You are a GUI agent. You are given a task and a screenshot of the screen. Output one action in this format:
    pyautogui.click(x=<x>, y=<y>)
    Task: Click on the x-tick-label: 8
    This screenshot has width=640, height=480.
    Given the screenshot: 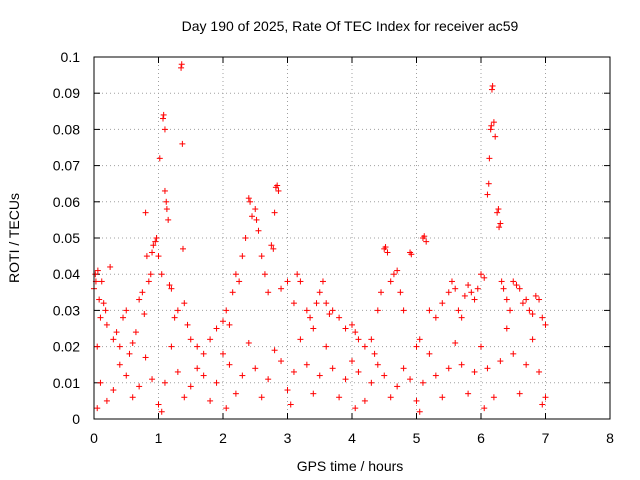 What is the action you would take?
    pyautogui.click(x=610, y=438)
    